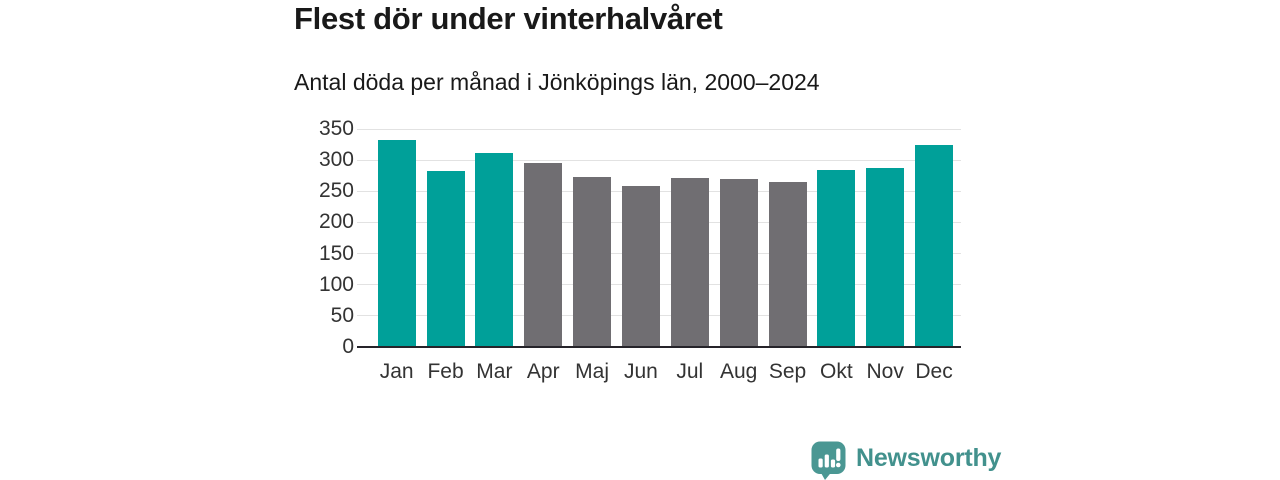  I want to click on newsworthy-logo: Newsworthy, so click(905, 460).